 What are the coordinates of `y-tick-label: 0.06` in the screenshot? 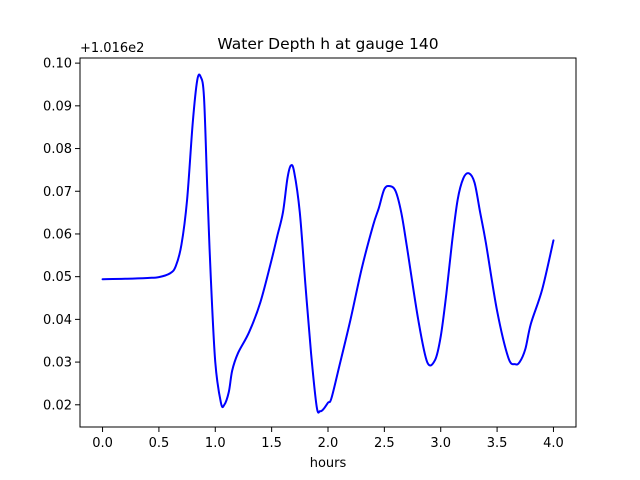 It's located at (57, 234).